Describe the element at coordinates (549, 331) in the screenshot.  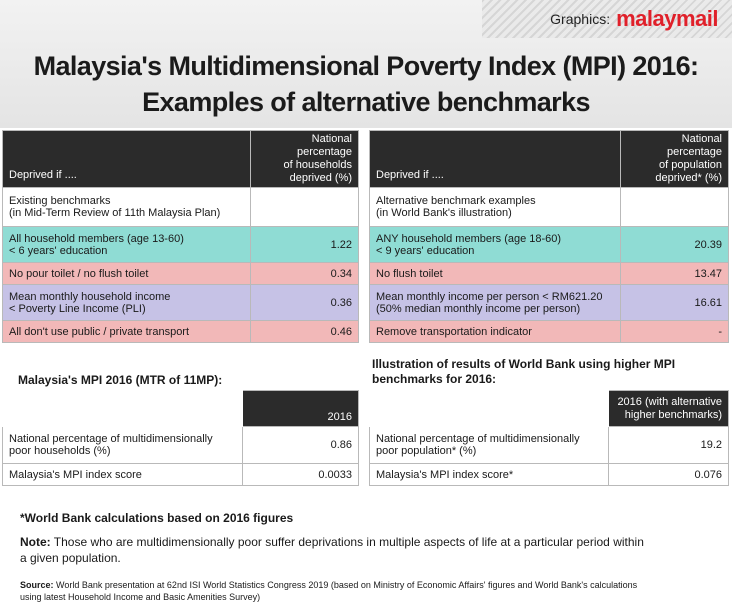
I see `table-row: Remove transportation indicator -` at that location.